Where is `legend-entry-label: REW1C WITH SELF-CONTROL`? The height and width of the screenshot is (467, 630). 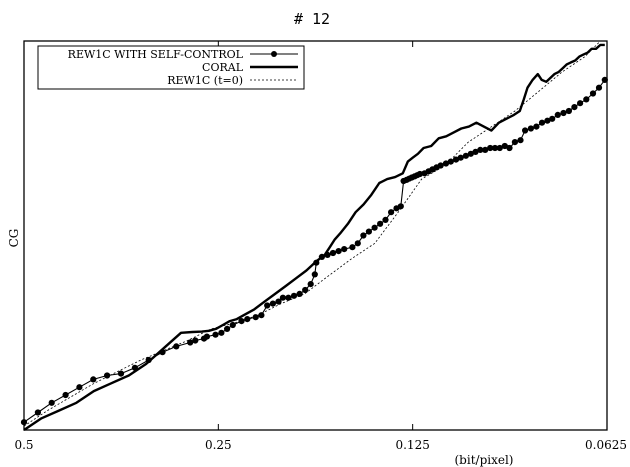 legend-entry-label: REW1C WITH SELF-CONTROL is located at coordinates (156, 54).